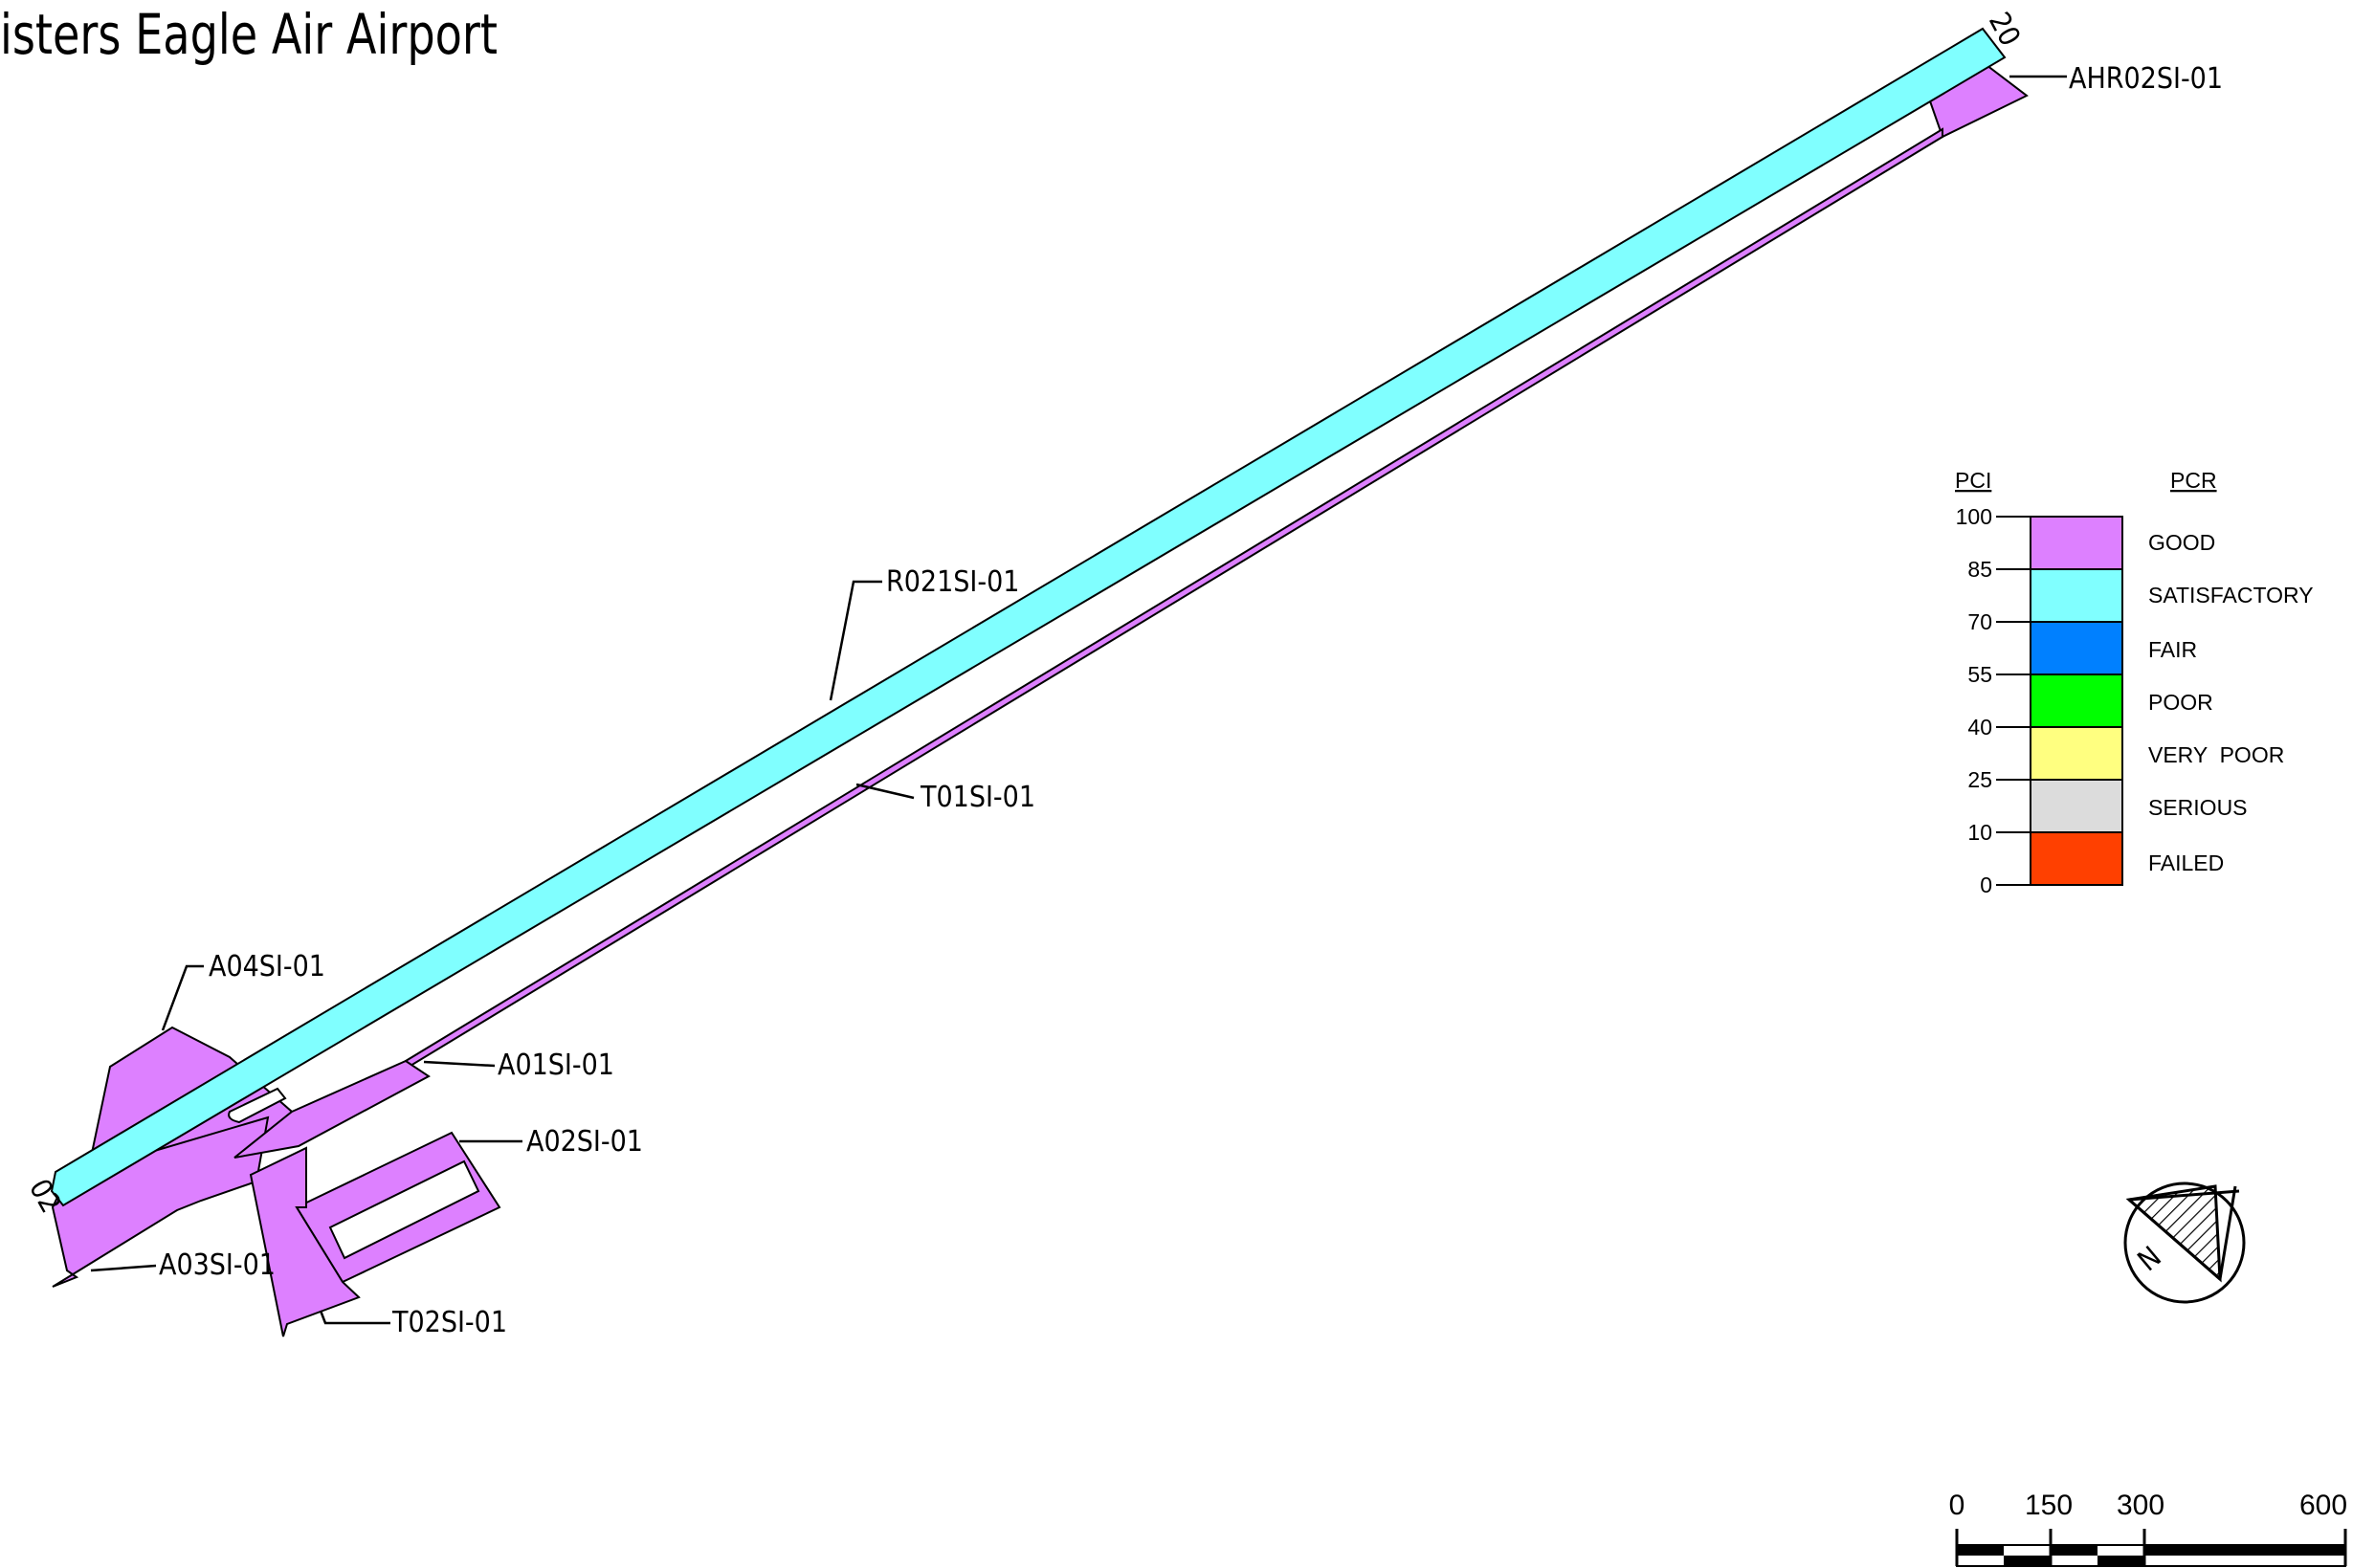 Image resolution: width=2375 pixels, height=1568 pixels. What do you see at coordinates (556, 1065) in the screenshot?
I see `label-apron-1: A01SI-01` at bounding box center [556, 1065].